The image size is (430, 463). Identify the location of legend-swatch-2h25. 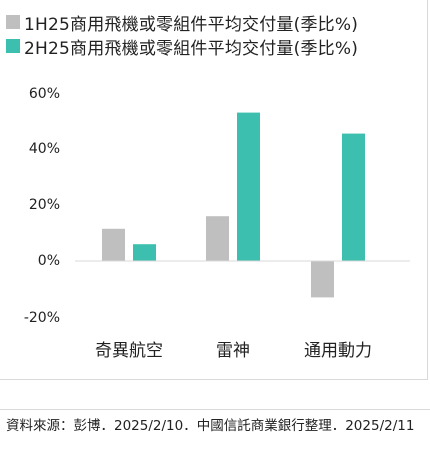
(13, 46).